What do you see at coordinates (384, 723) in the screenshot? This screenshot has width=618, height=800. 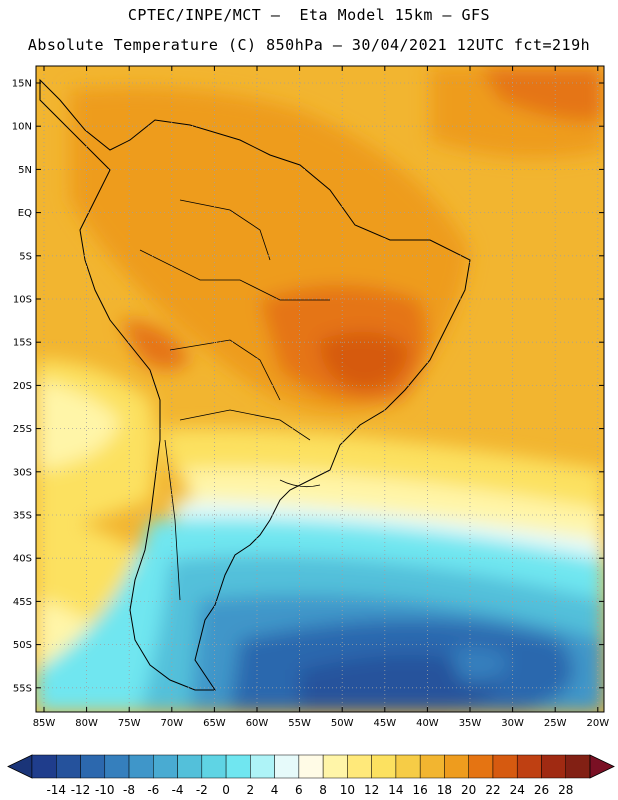 I see `lon-label: 45W` at bounding box center [384, 723].